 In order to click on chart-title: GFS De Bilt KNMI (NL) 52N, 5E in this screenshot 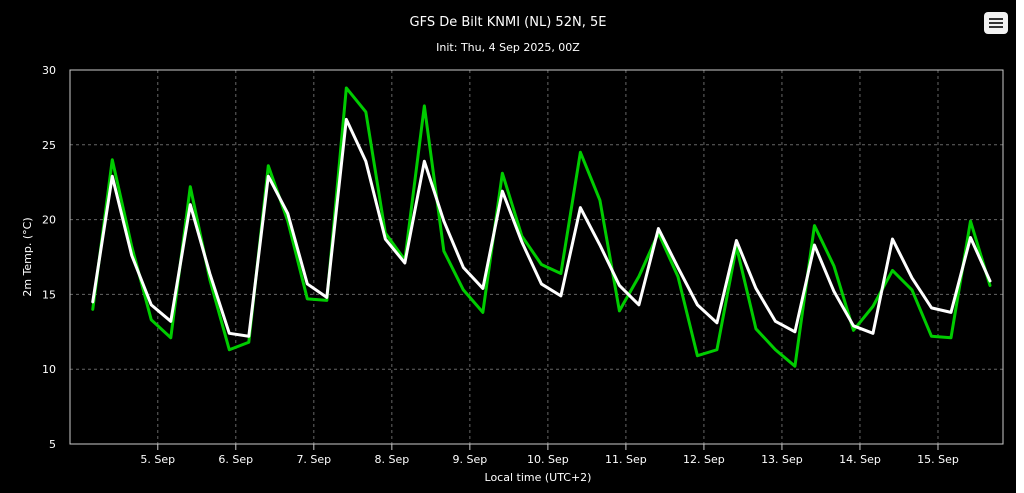, I will do `click(508, 22)`.